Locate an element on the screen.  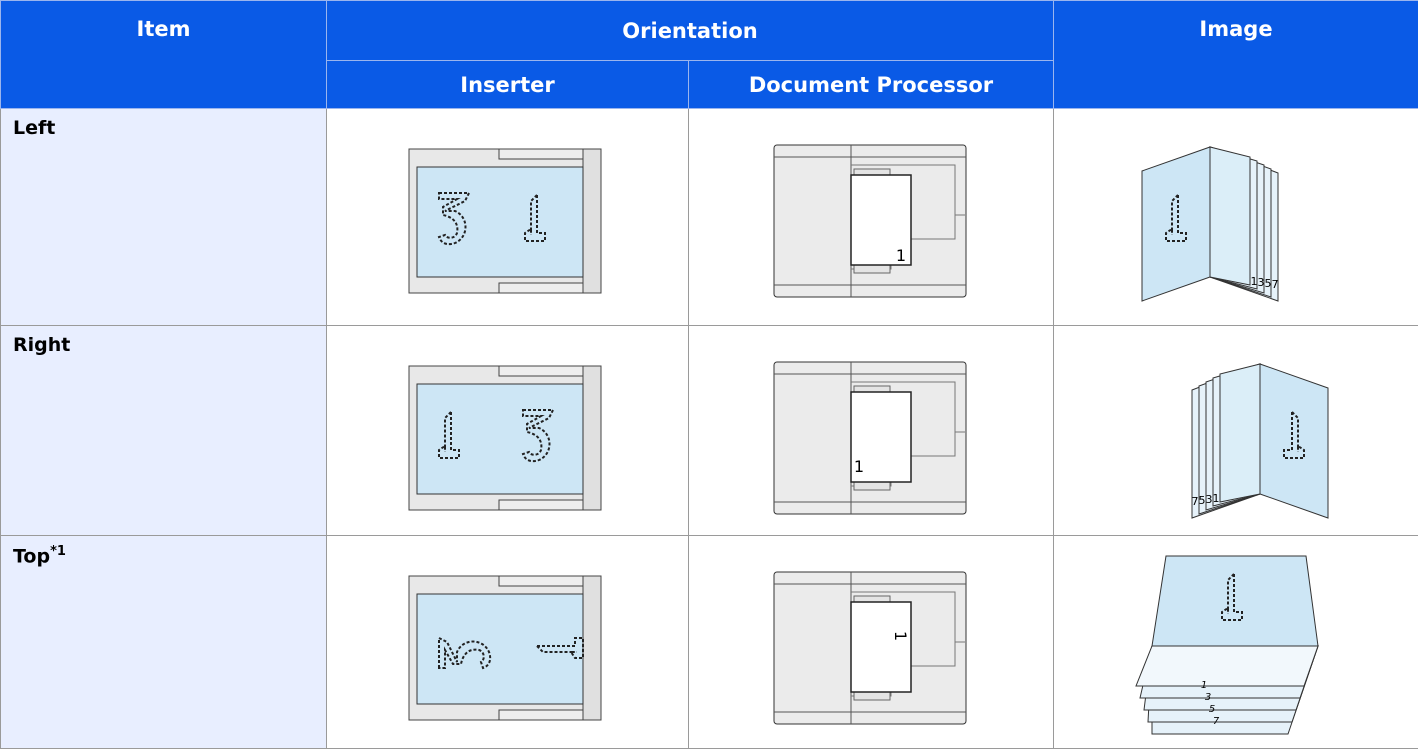
footnote-mark: *1 is located at coordinates (58, 551).